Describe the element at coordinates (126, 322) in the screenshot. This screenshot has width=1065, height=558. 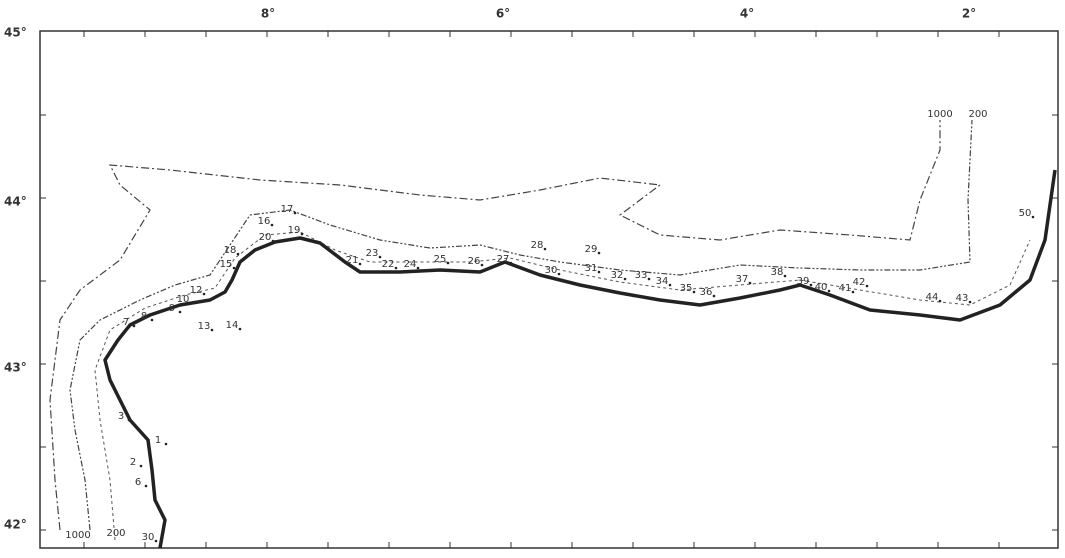
I see `station-label: 7` at that location.